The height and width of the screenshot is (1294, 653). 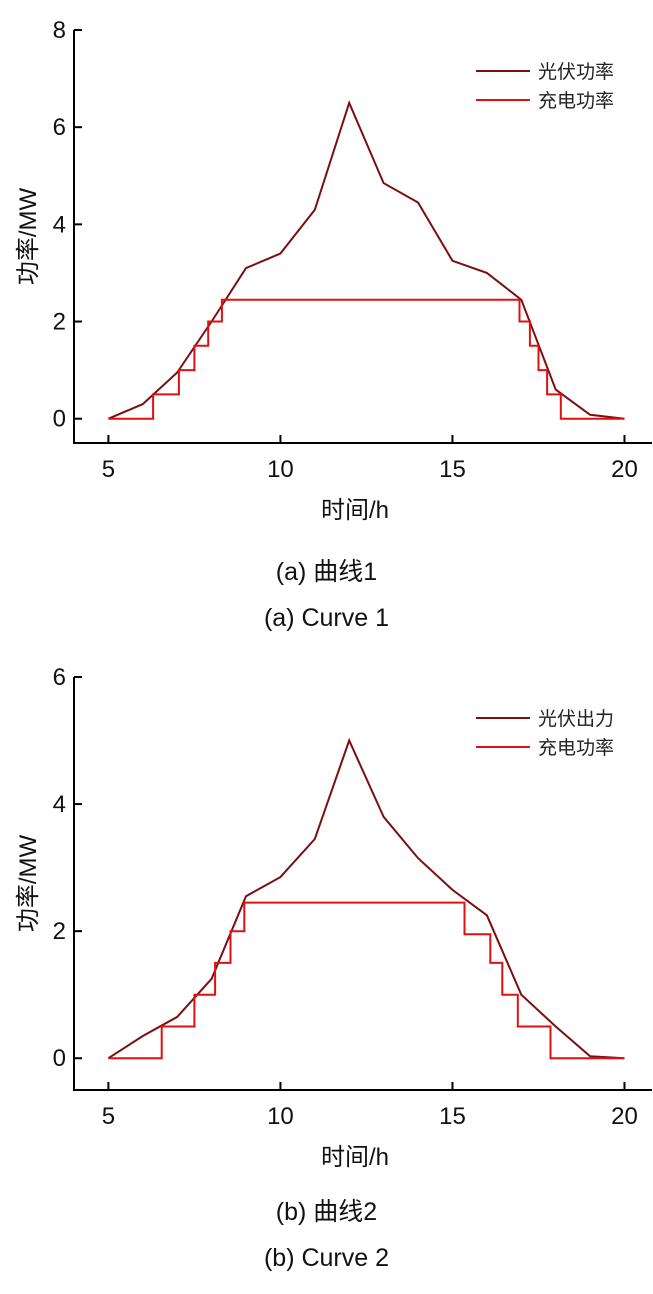 I want to click on caption-en-curve-1: (a) Curve 1, so click(x=326, y=618).